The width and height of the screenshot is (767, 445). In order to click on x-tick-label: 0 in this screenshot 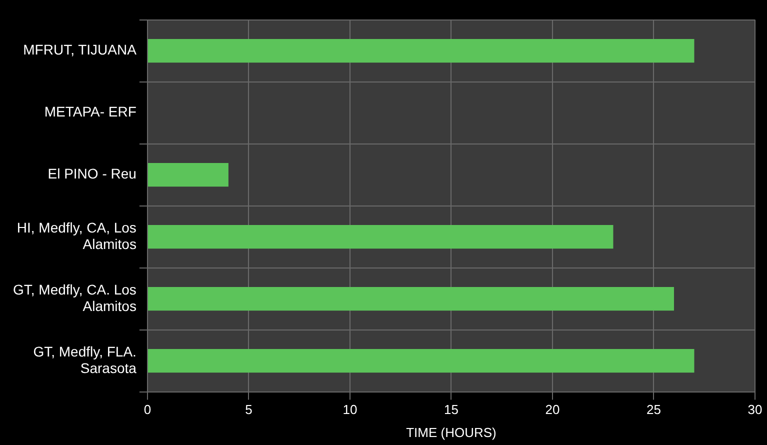, I will do `click(148, 410)`.